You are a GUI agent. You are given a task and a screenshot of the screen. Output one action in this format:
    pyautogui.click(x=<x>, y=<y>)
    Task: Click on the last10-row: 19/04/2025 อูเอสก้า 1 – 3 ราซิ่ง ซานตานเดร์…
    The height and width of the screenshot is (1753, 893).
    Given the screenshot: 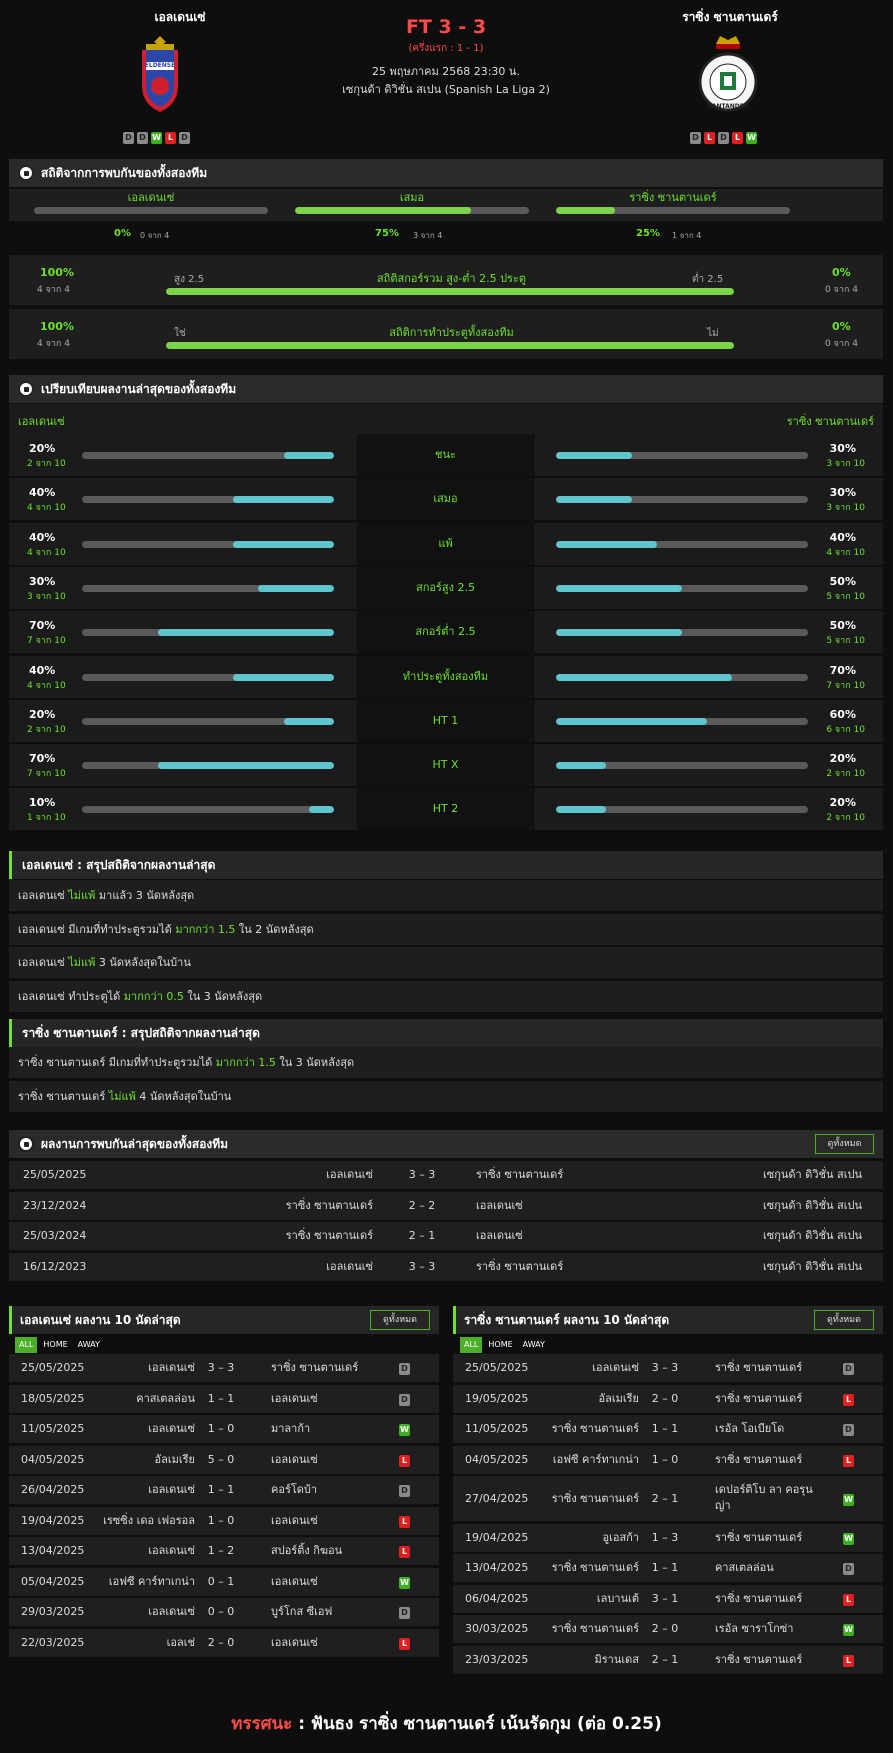 What is the action you would take?
    pyautogui.click(x=668, y=1537)
    